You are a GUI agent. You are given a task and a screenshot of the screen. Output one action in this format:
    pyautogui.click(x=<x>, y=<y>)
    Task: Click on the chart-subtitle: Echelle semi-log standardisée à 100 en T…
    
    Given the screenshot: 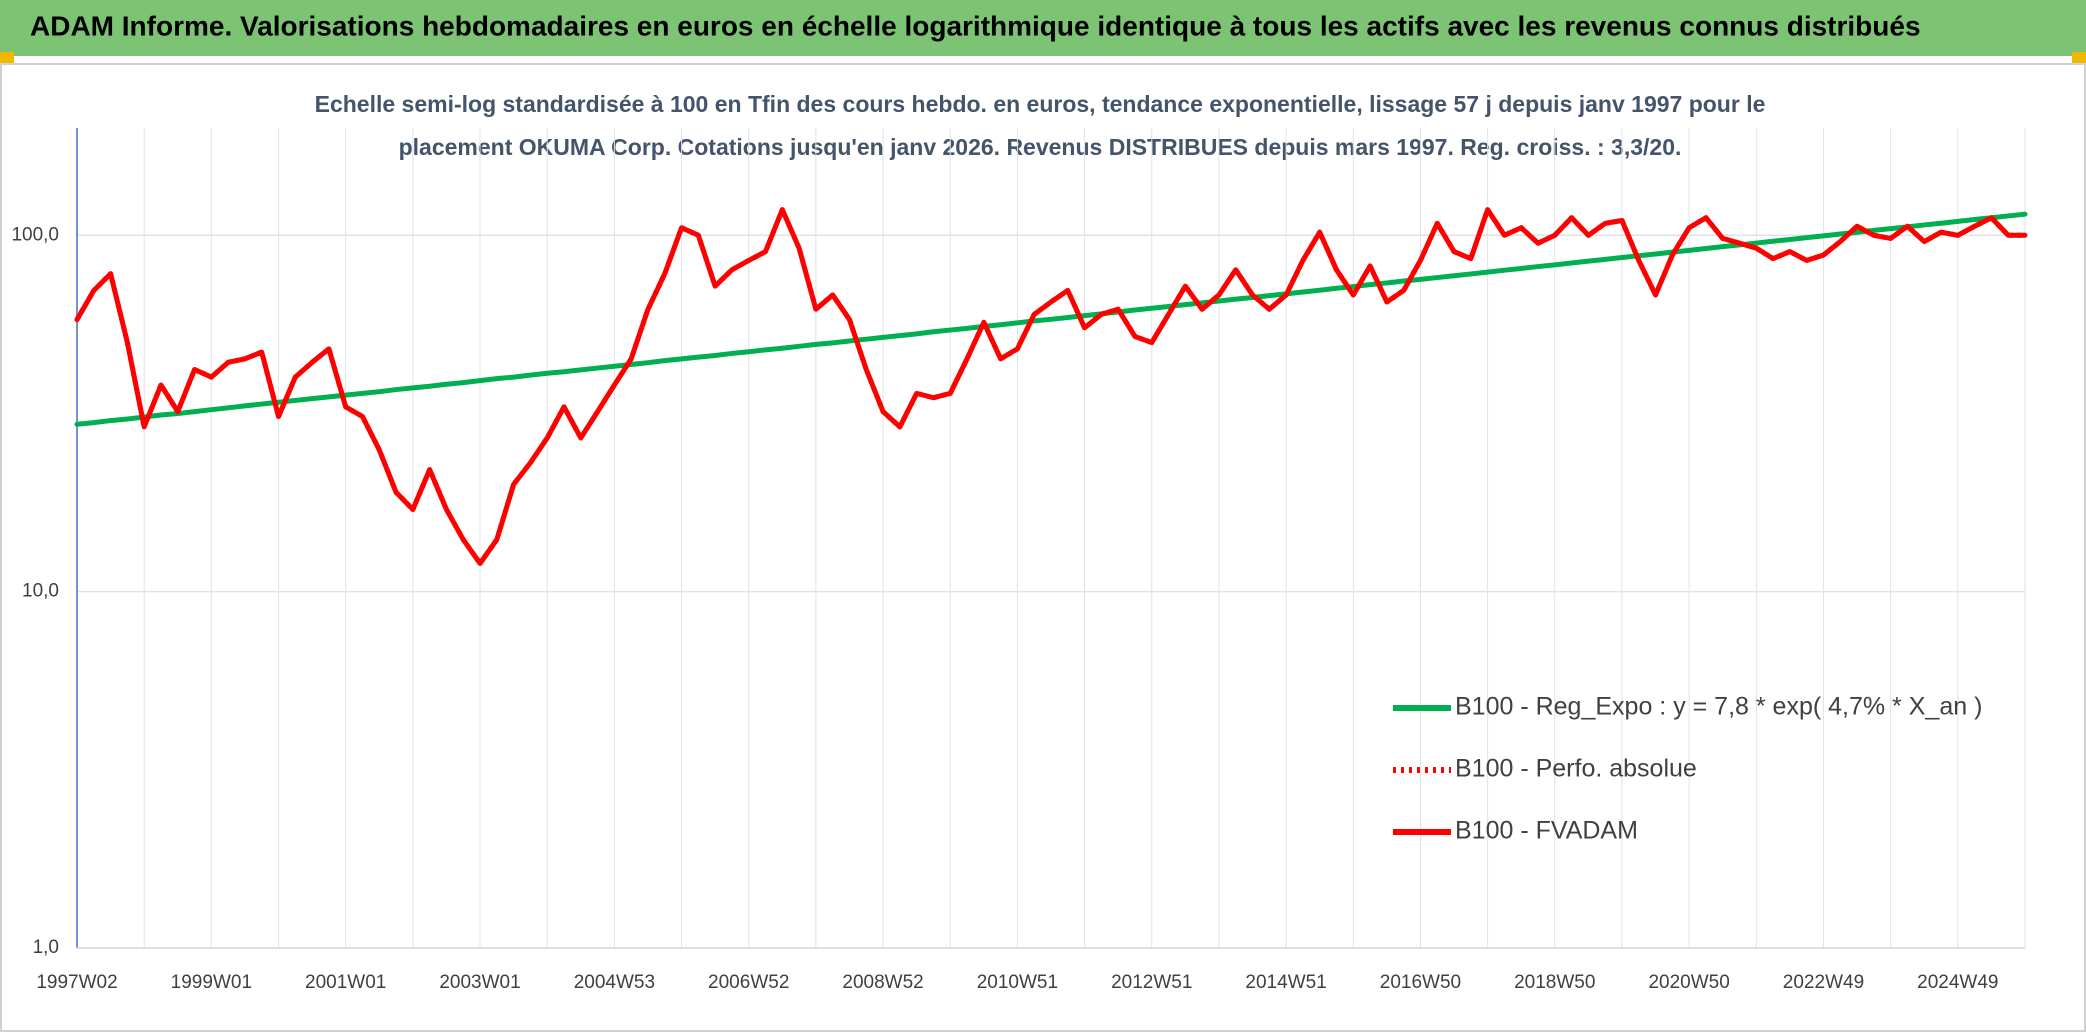 What is the action you would take?
    pyautogui.click(x=1040, y=104)
    